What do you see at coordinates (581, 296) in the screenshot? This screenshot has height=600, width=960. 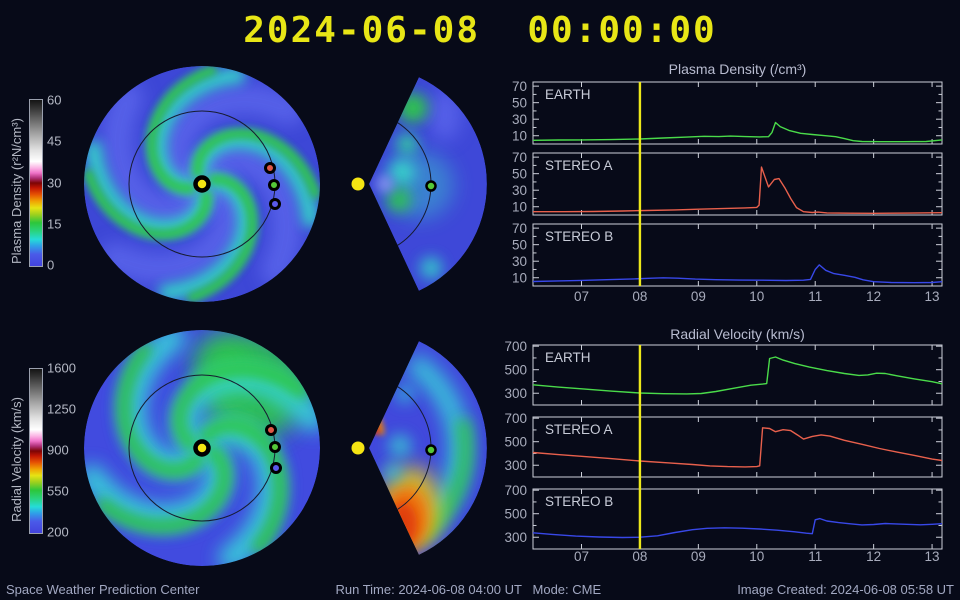 I see `x-tick-label: 07` at bounding box center [581, 296].